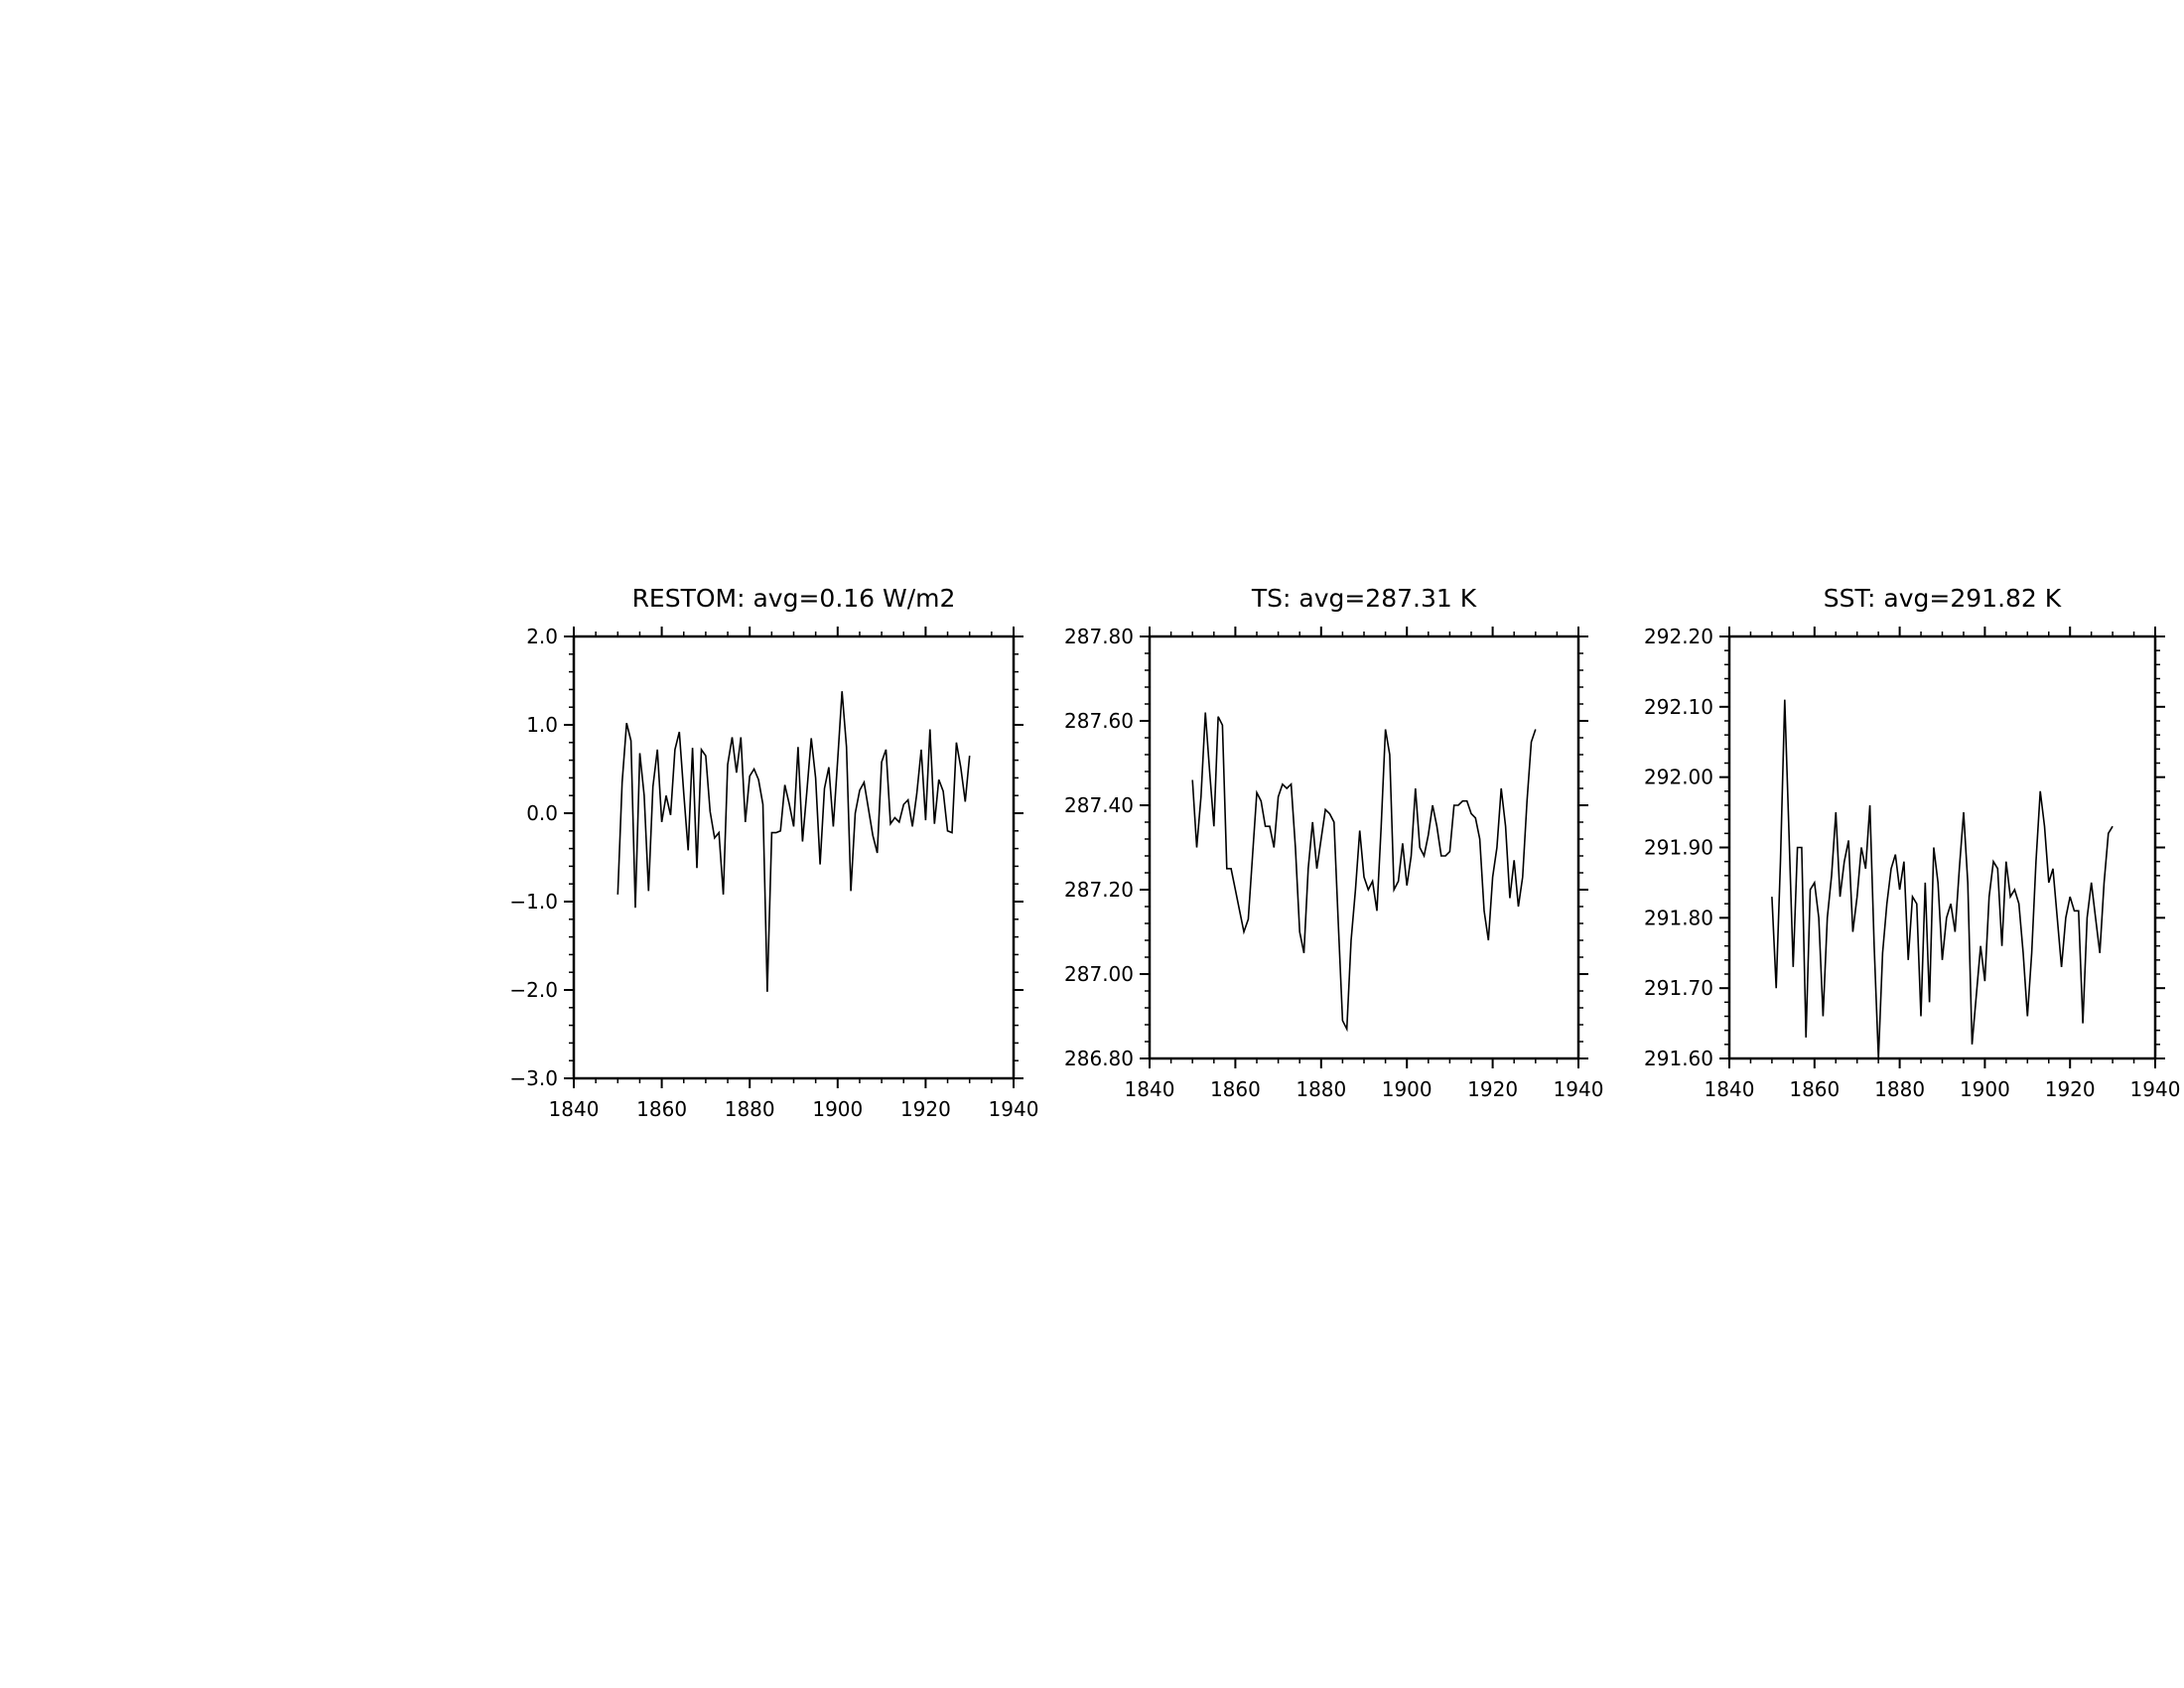 The width and height of the screenshot is (2184, 1688). Describe the element at coordinates (794, 598) in the screenshot. I see `chart-title: RESTOM: avg=0.16 W/m2` at that location.